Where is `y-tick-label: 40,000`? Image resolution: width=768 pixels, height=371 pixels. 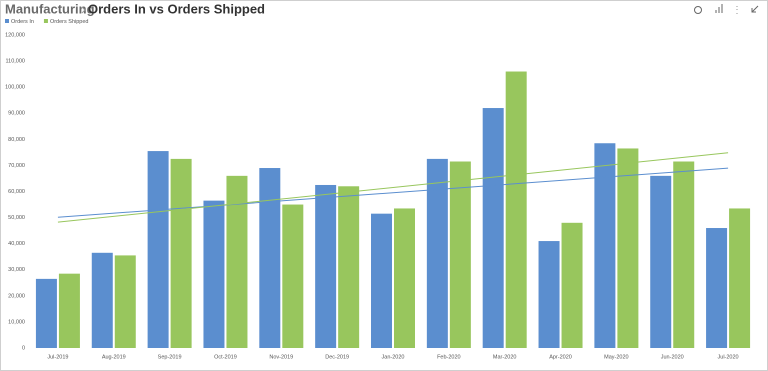
y-tick-label: 40,000 is located at coordinates (16, 244).